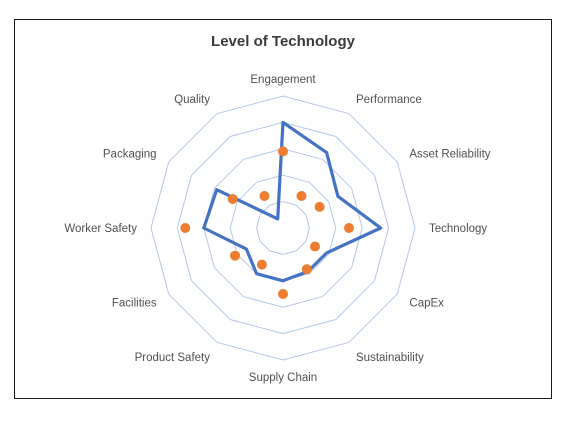  I want to click on category-label: Technology, so click(458, 229).